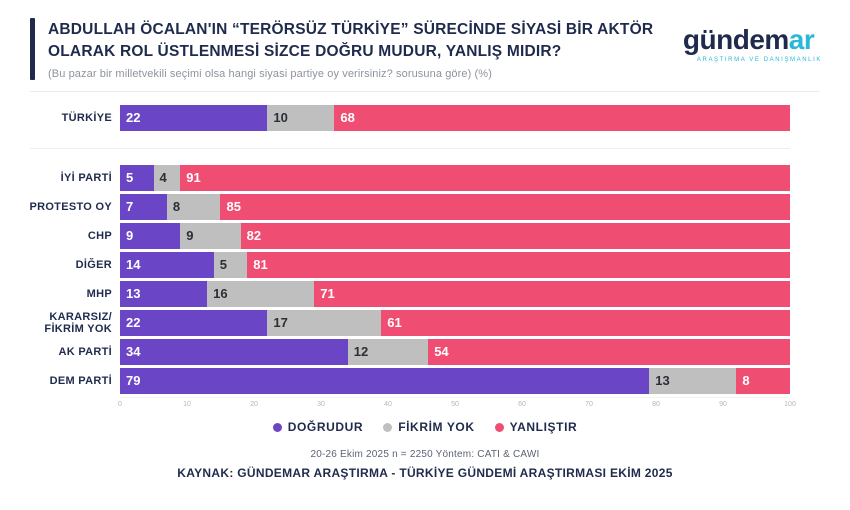 This screenshot has height=510, width=850. I want to click on bar-value-label: 4, so click(163, 178).